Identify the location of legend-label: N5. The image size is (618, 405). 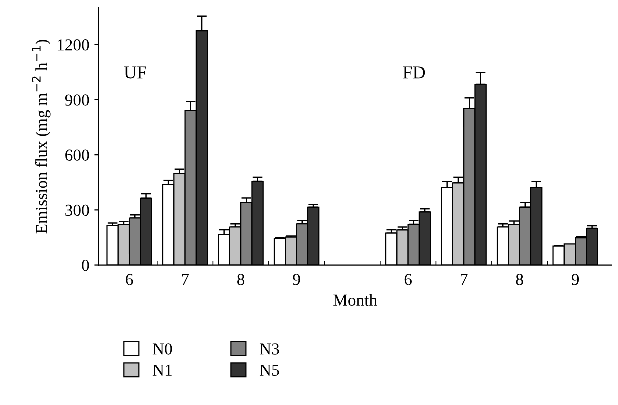
(270, 370).